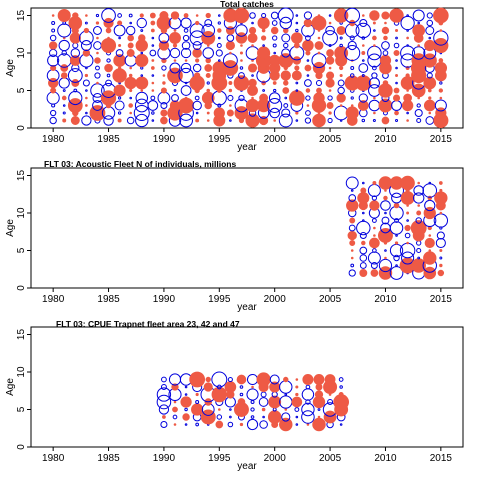 This screenshot has height=480, width=480. What do you see at coordinates (53, 458) in the screenshot?
I see `x-tick-label: 1980` at bounding box center [53, 458].